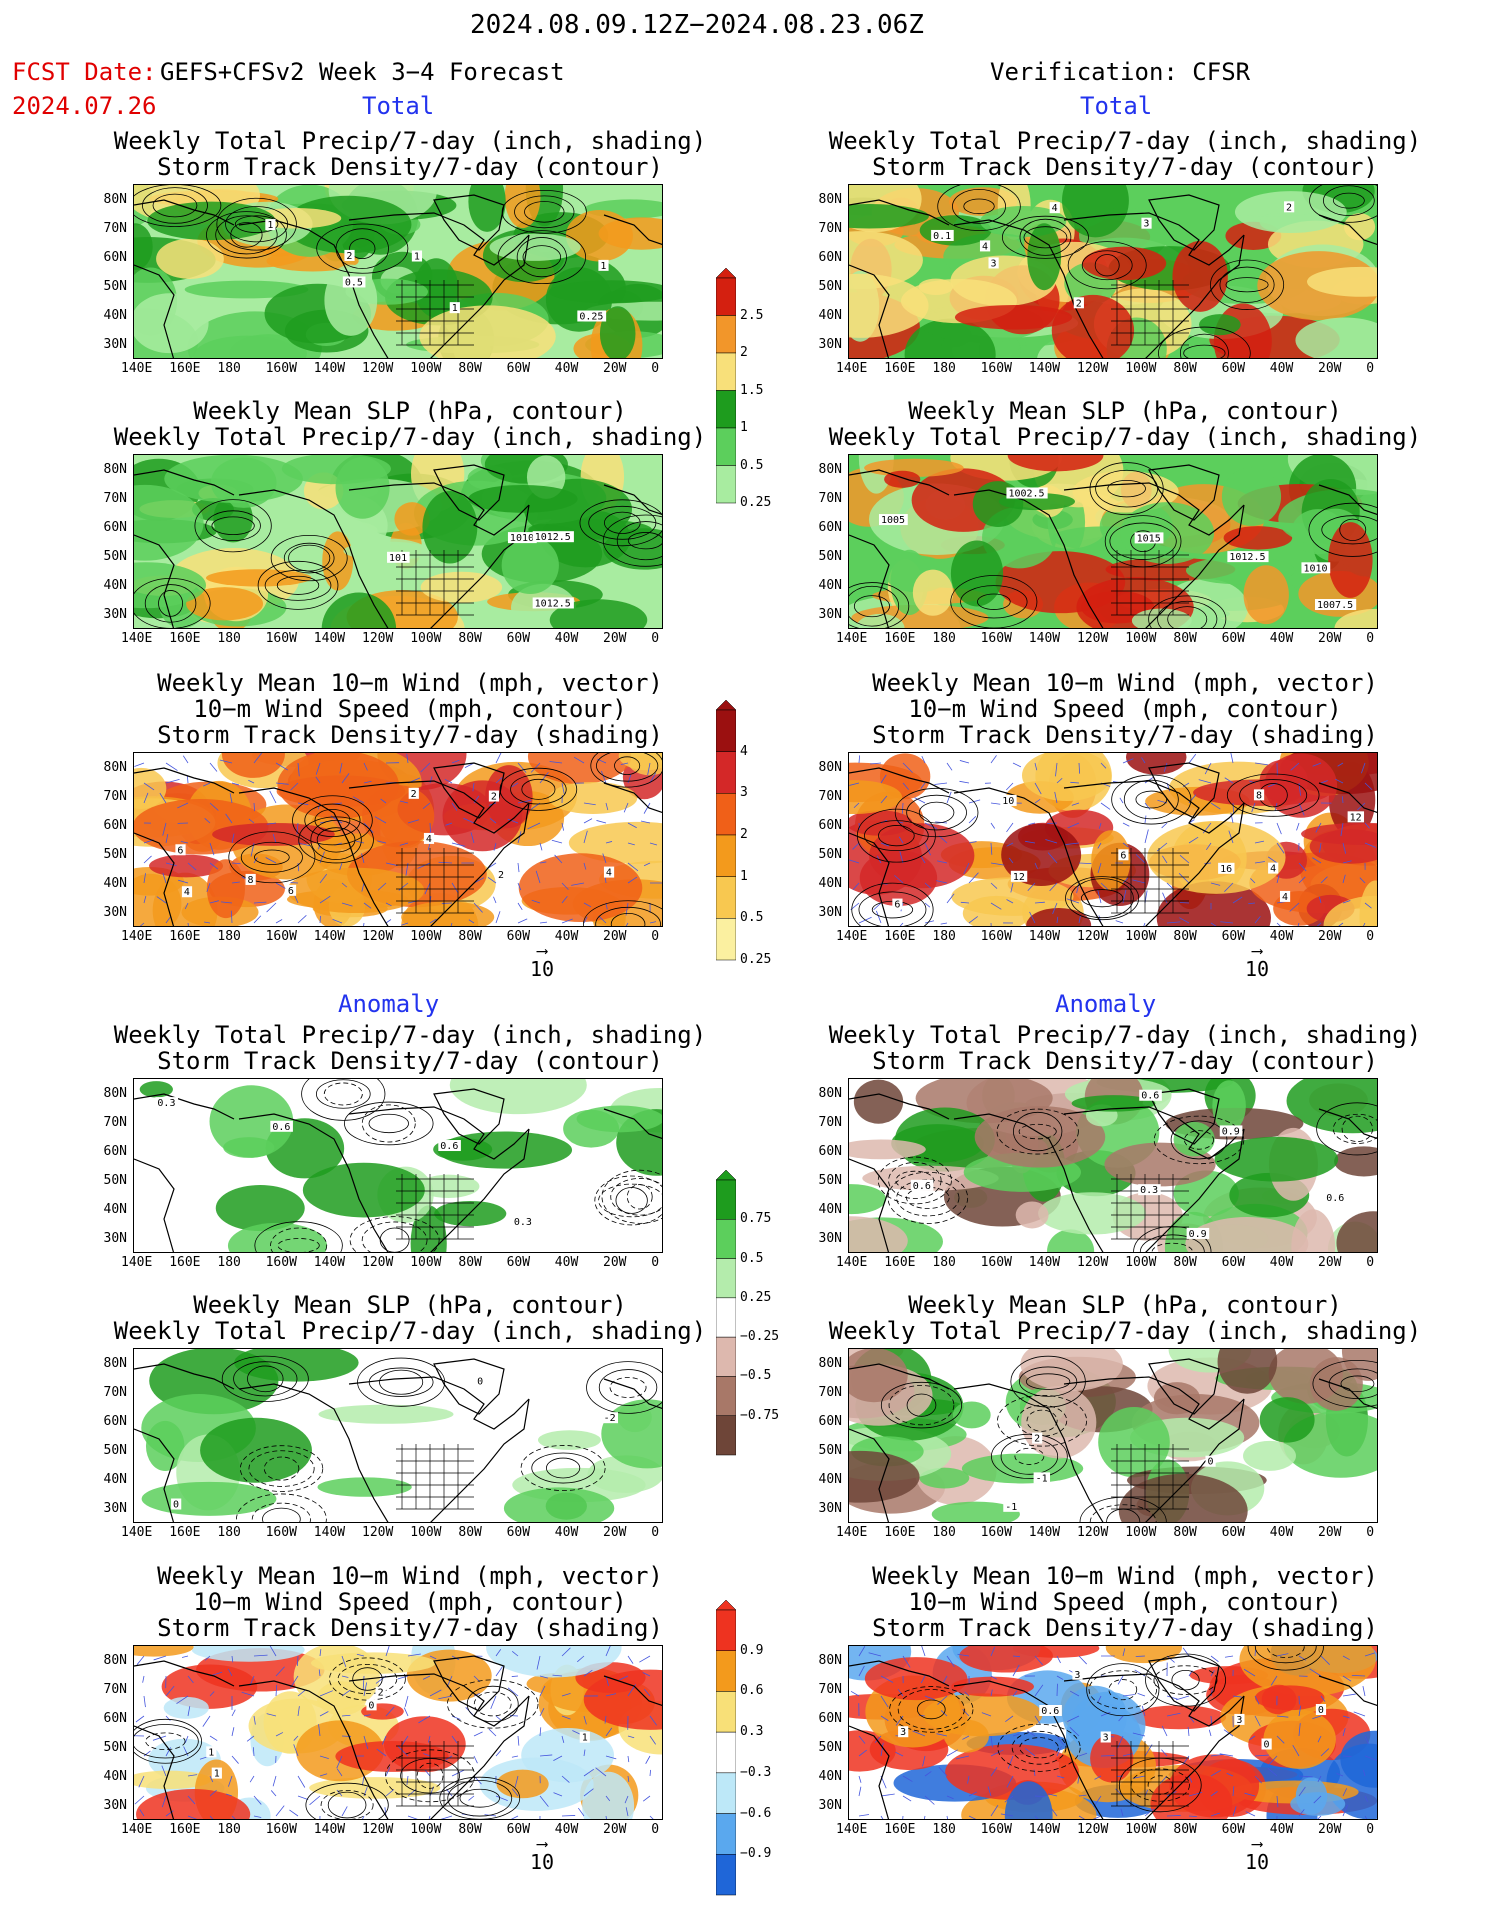 This screenshot has width=1487, height=1925. What do you see at coordinates (1198, 1234) in the screenshot?
I see `contour-label: 0.9` at bounding box center [1198, 1234].